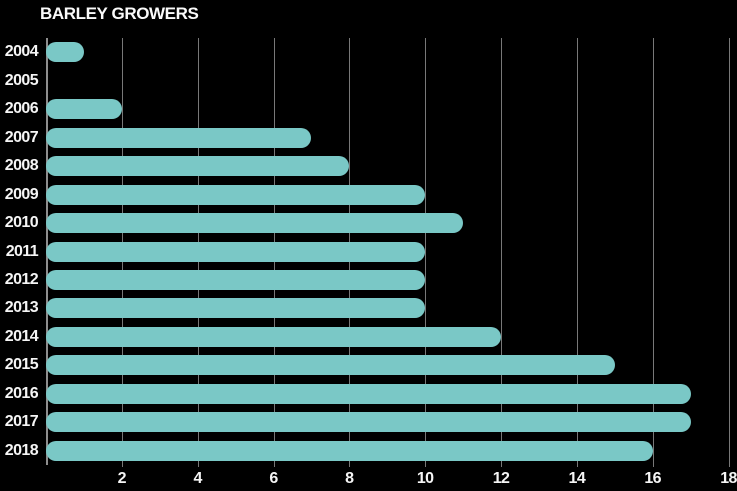 The height and width of the screenshot is (491, 737). I want to click on bar-2015, so click(330, 365).